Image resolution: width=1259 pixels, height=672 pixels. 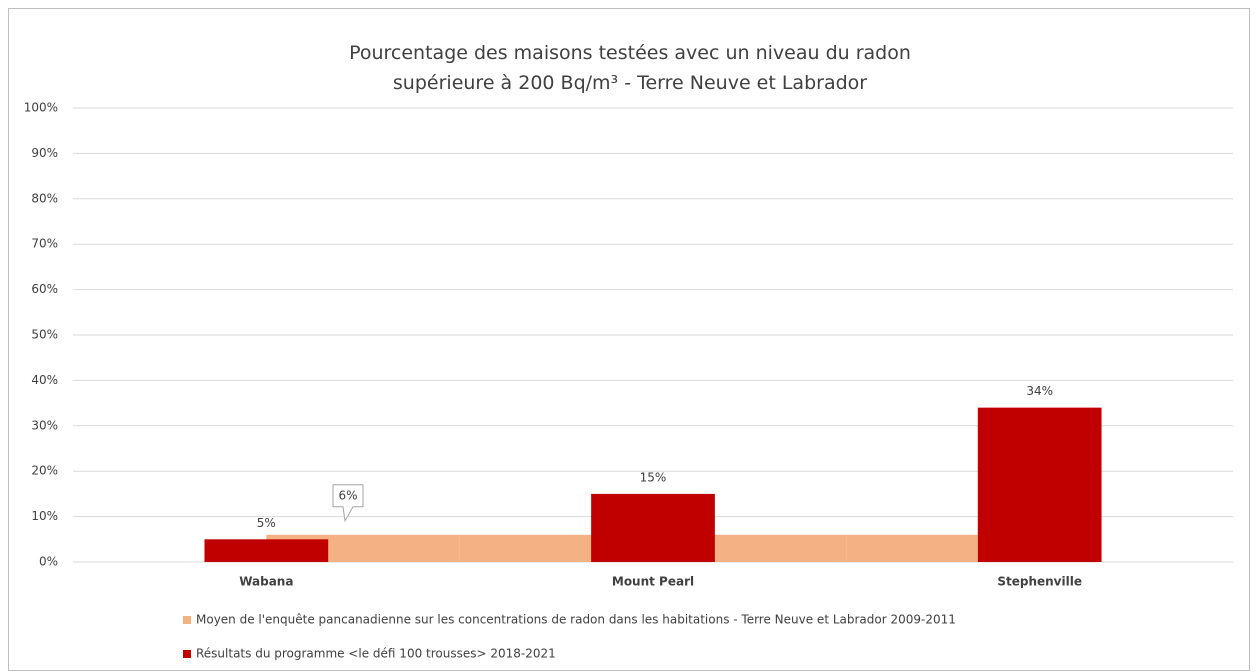 I want to click on data-label: 6%, so click(x=347, y=495).